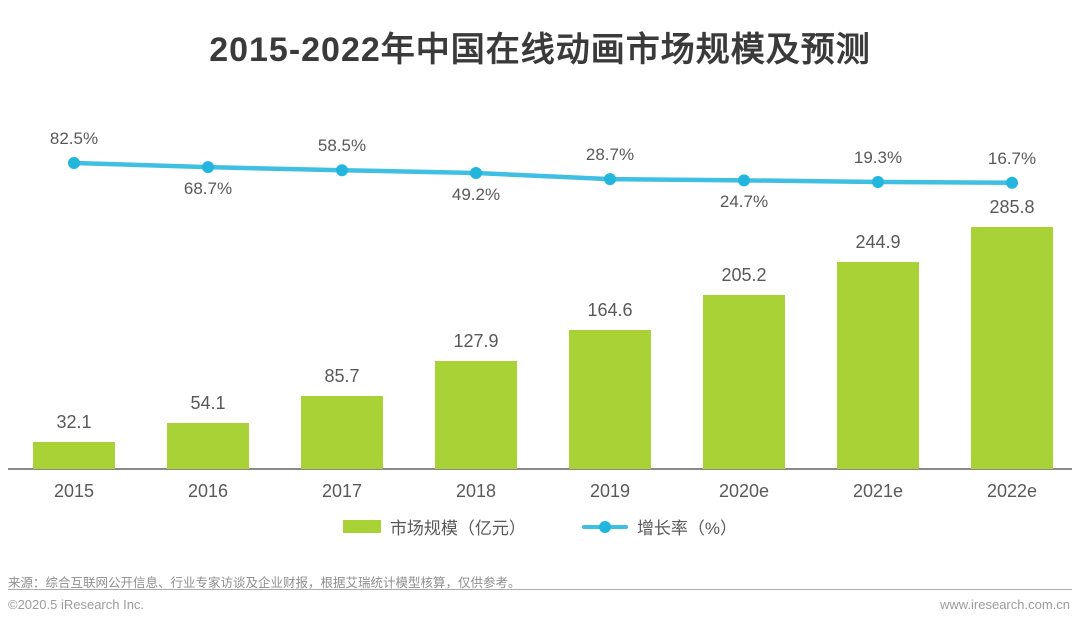  I want to click on bar-2018, so click(476, 415).